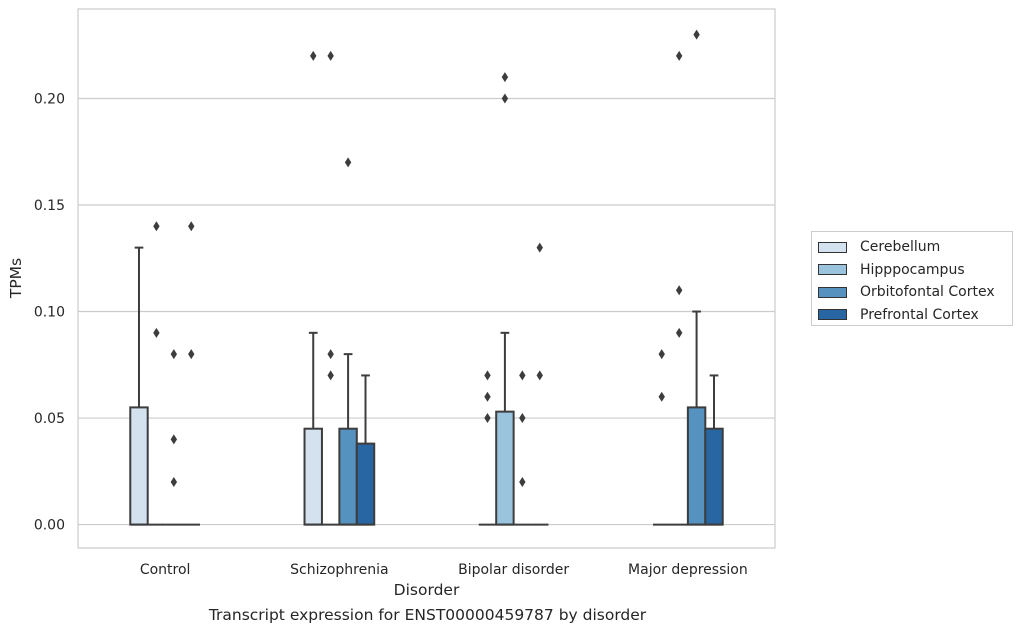 This screenshot has height=634, width=1023. What do you see at coordinates (427, 590) in the screenshot?
I see `x-axis-label: Disorder` at bounding box center [427, 590].